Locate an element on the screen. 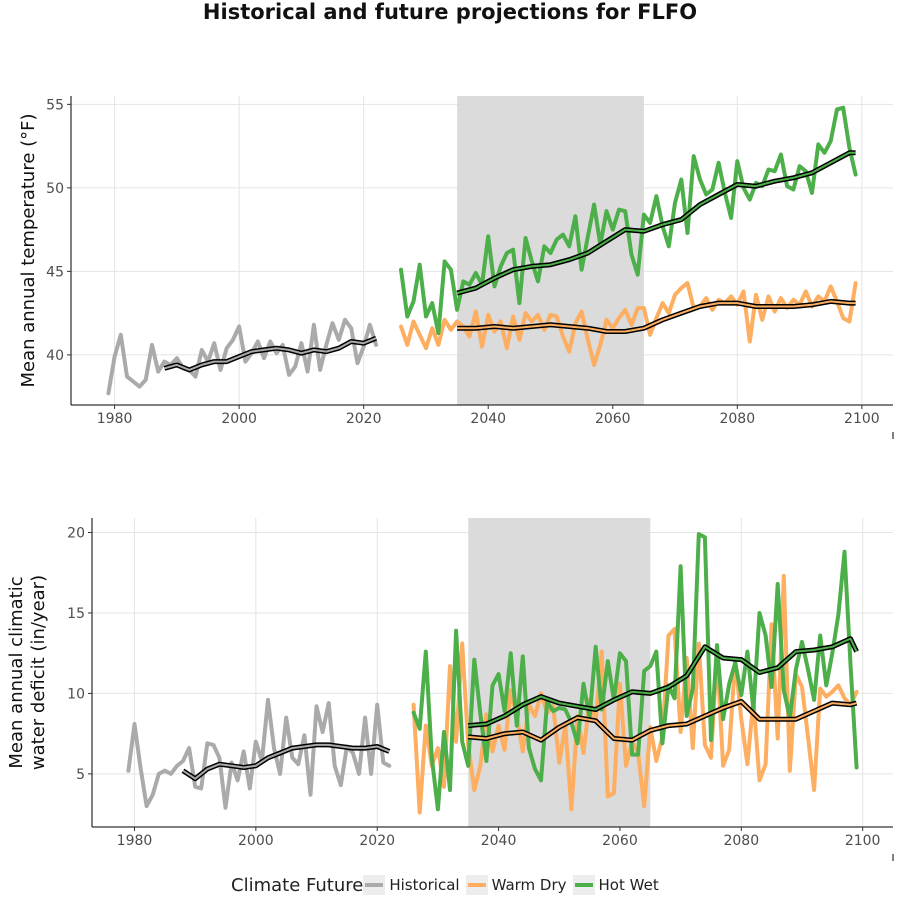 Image resolution: width=900 pixels, height=900 pixels. y-axis-title-line: Mean annual climatic is located at coordinates (16, 672).